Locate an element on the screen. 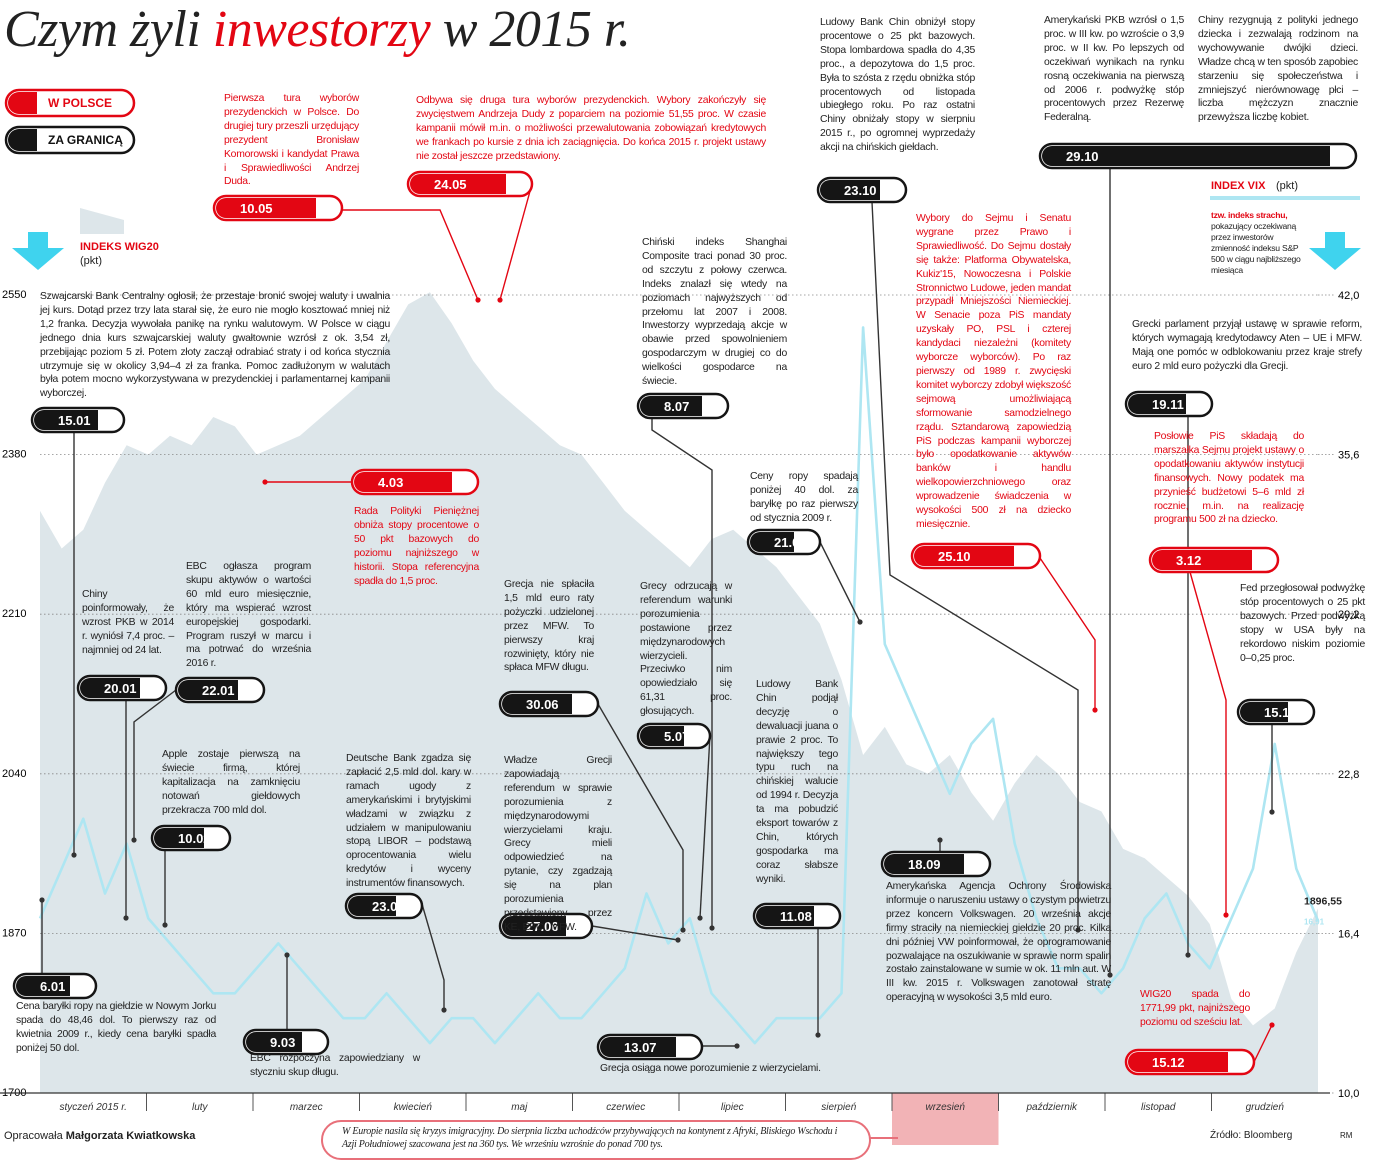 This screenshot has height=1175, width=1400. annotation-pill: 15.01 is located at coordinates (78, 420).